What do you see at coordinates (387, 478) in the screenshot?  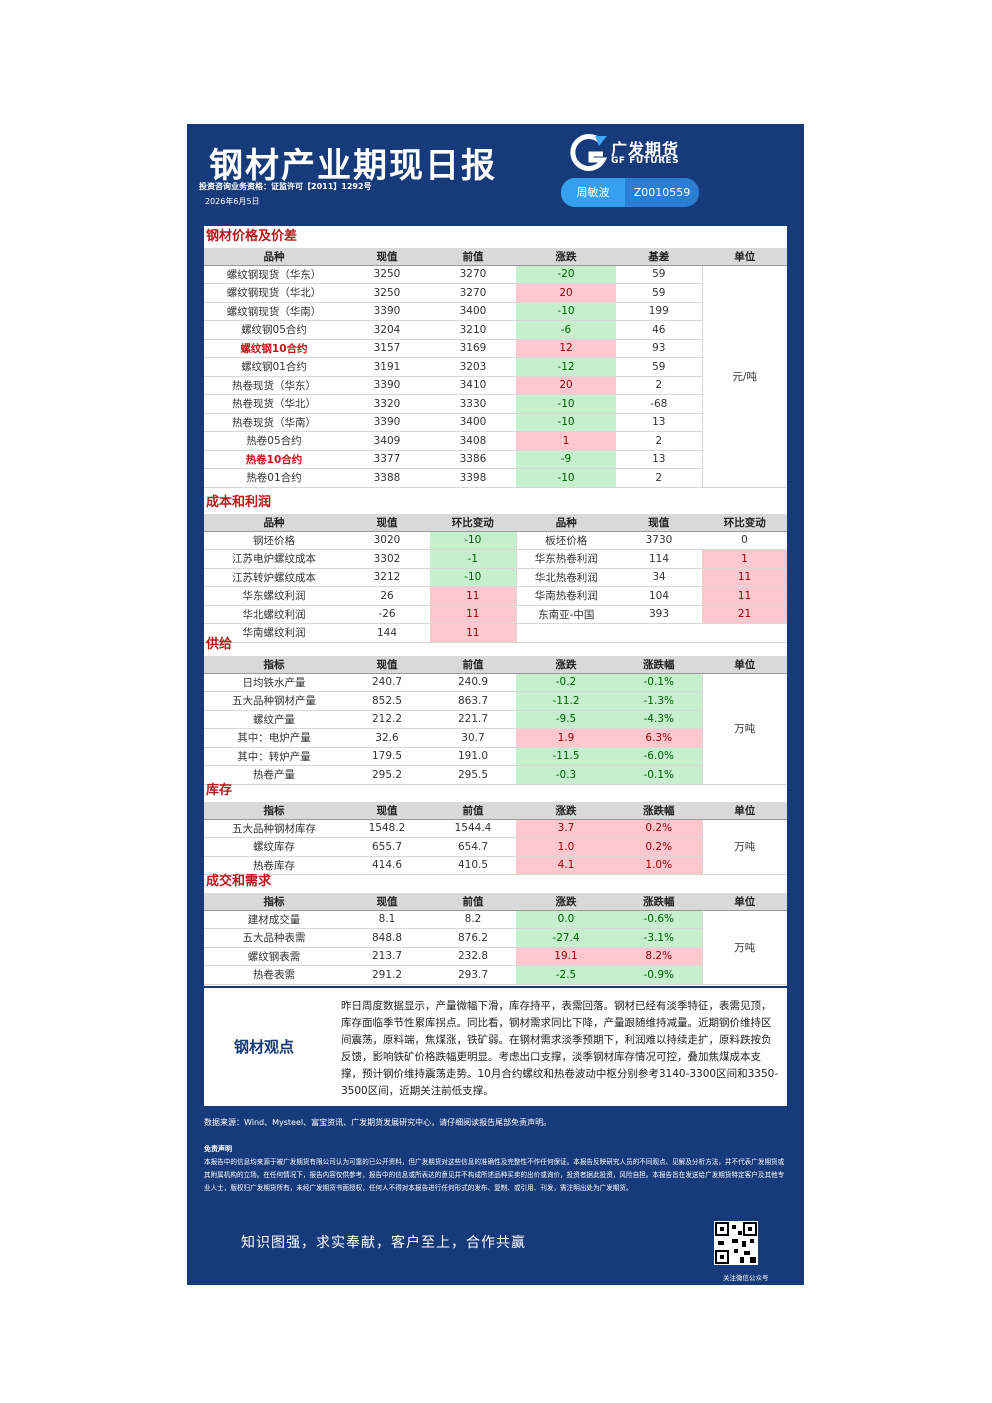 I see `current-value: 3388` at bounding box center [387, 478].